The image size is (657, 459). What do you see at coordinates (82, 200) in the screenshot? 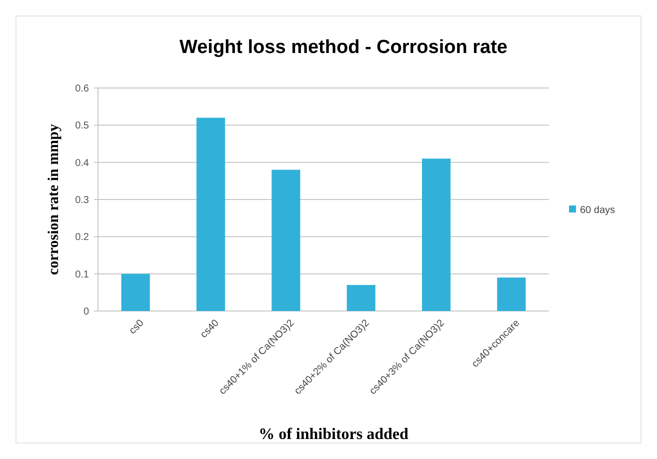
I see `y-tick-label: 0.3` at bounding box center [82, 200].